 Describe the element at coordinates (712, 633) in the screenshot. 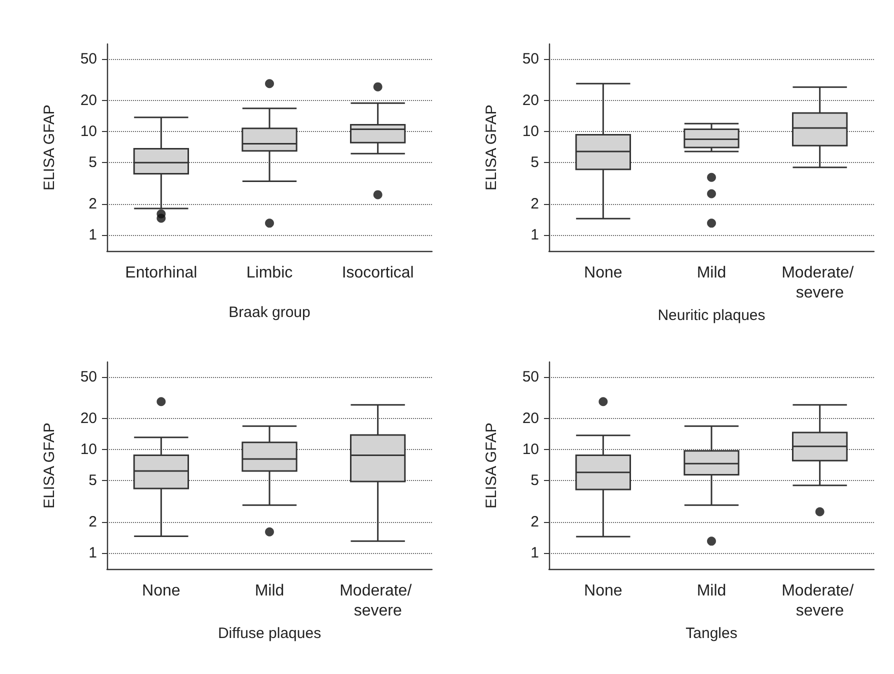

I see `x-axis-title: Tangles` at that location.